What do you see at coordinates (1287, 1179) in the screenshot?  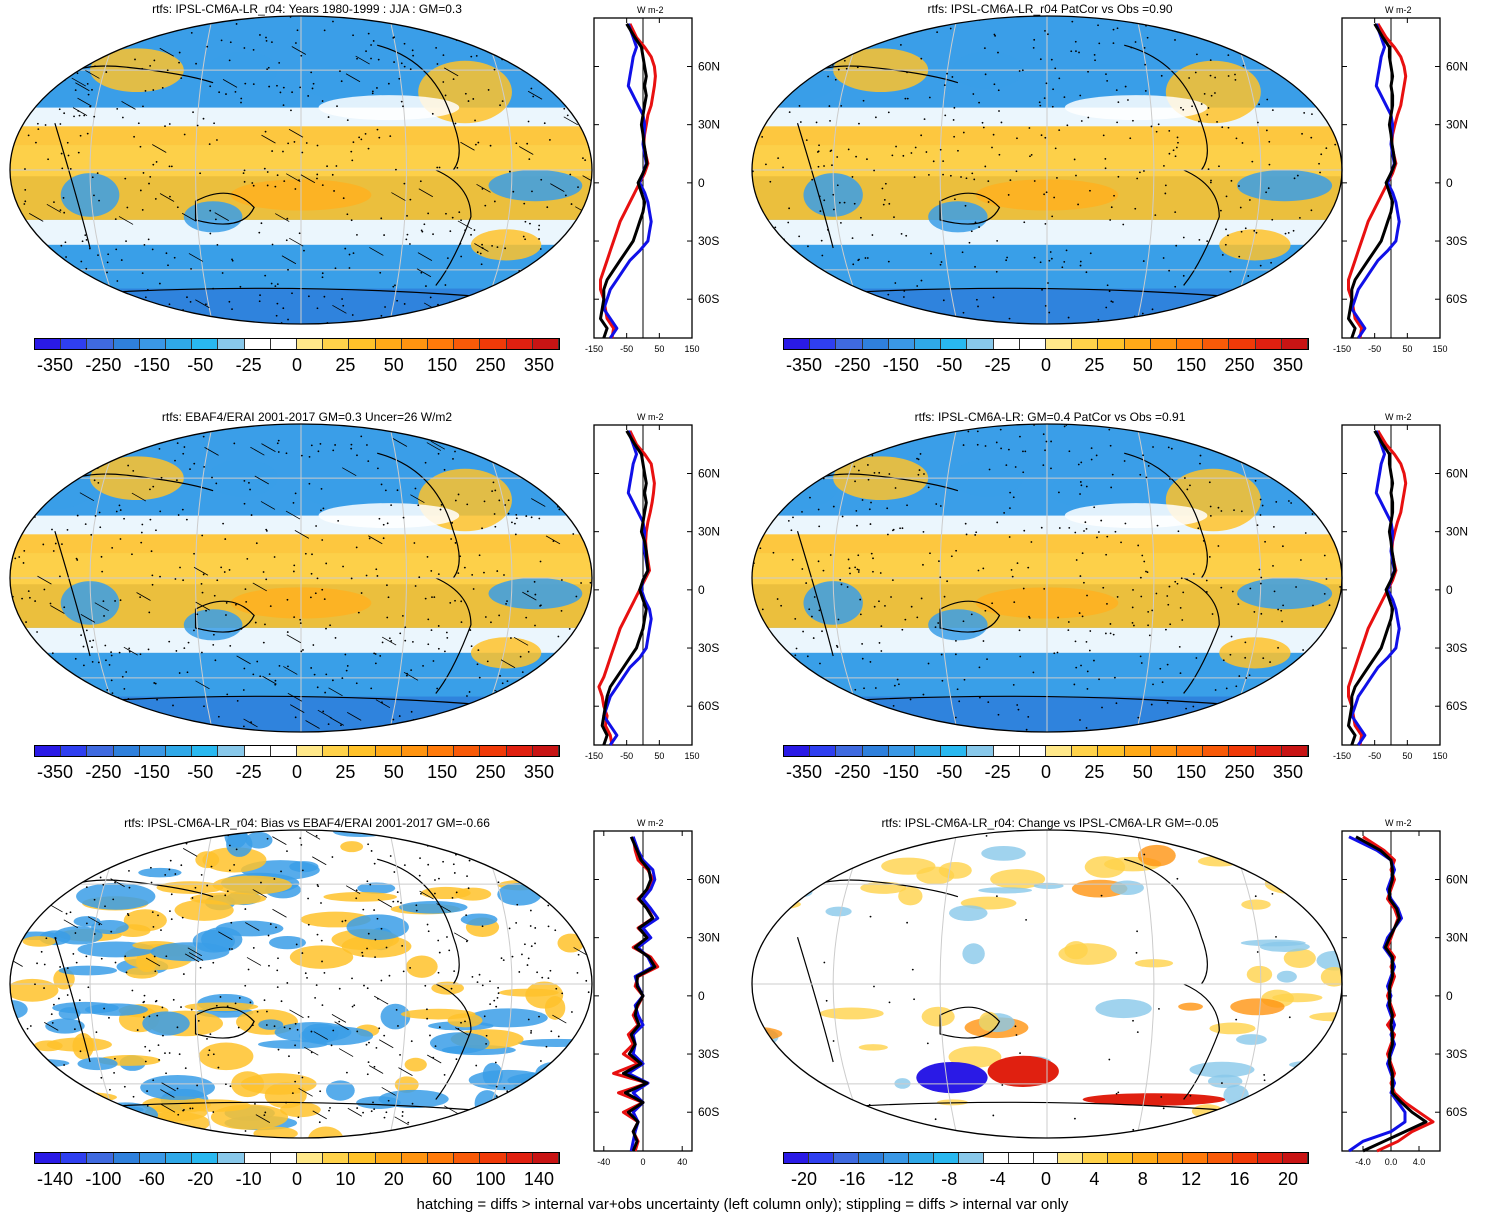 I see `colorbar-label: 20` at bounding box center [1287, 1179].